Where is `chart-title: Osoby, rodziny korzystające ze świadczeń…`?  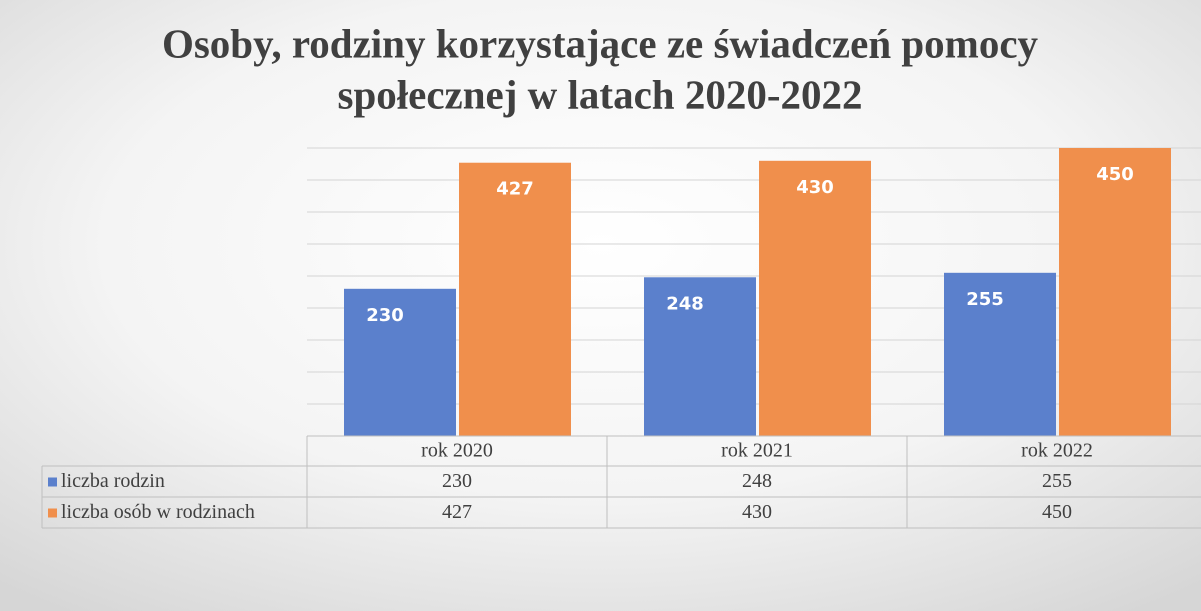 chart-title: Osoby, rodziny korzystające ze świadczeń… is located at coordinates (600, 43).